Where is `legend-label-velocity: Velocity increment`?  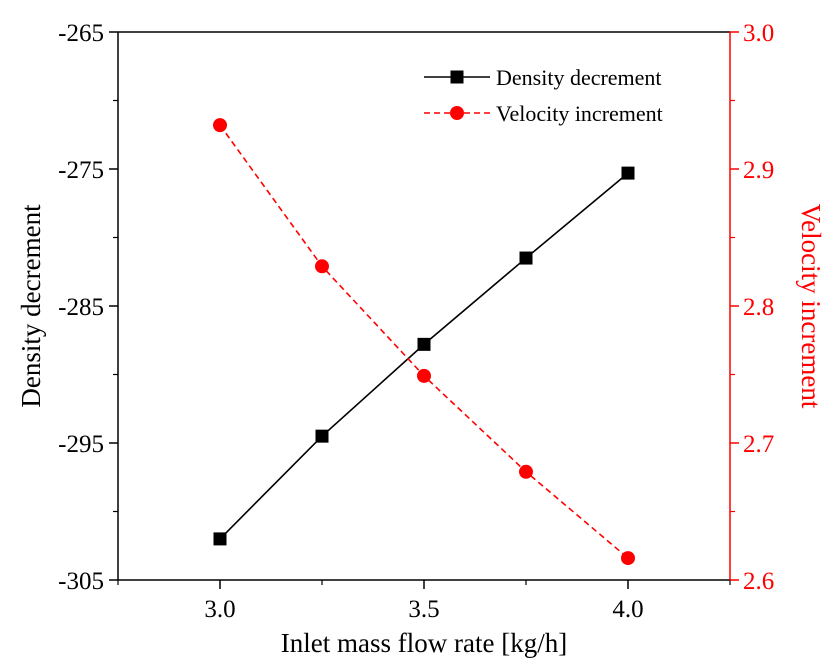
legend-label-velocity: Velocity increment is located at coordinates (579, 113).